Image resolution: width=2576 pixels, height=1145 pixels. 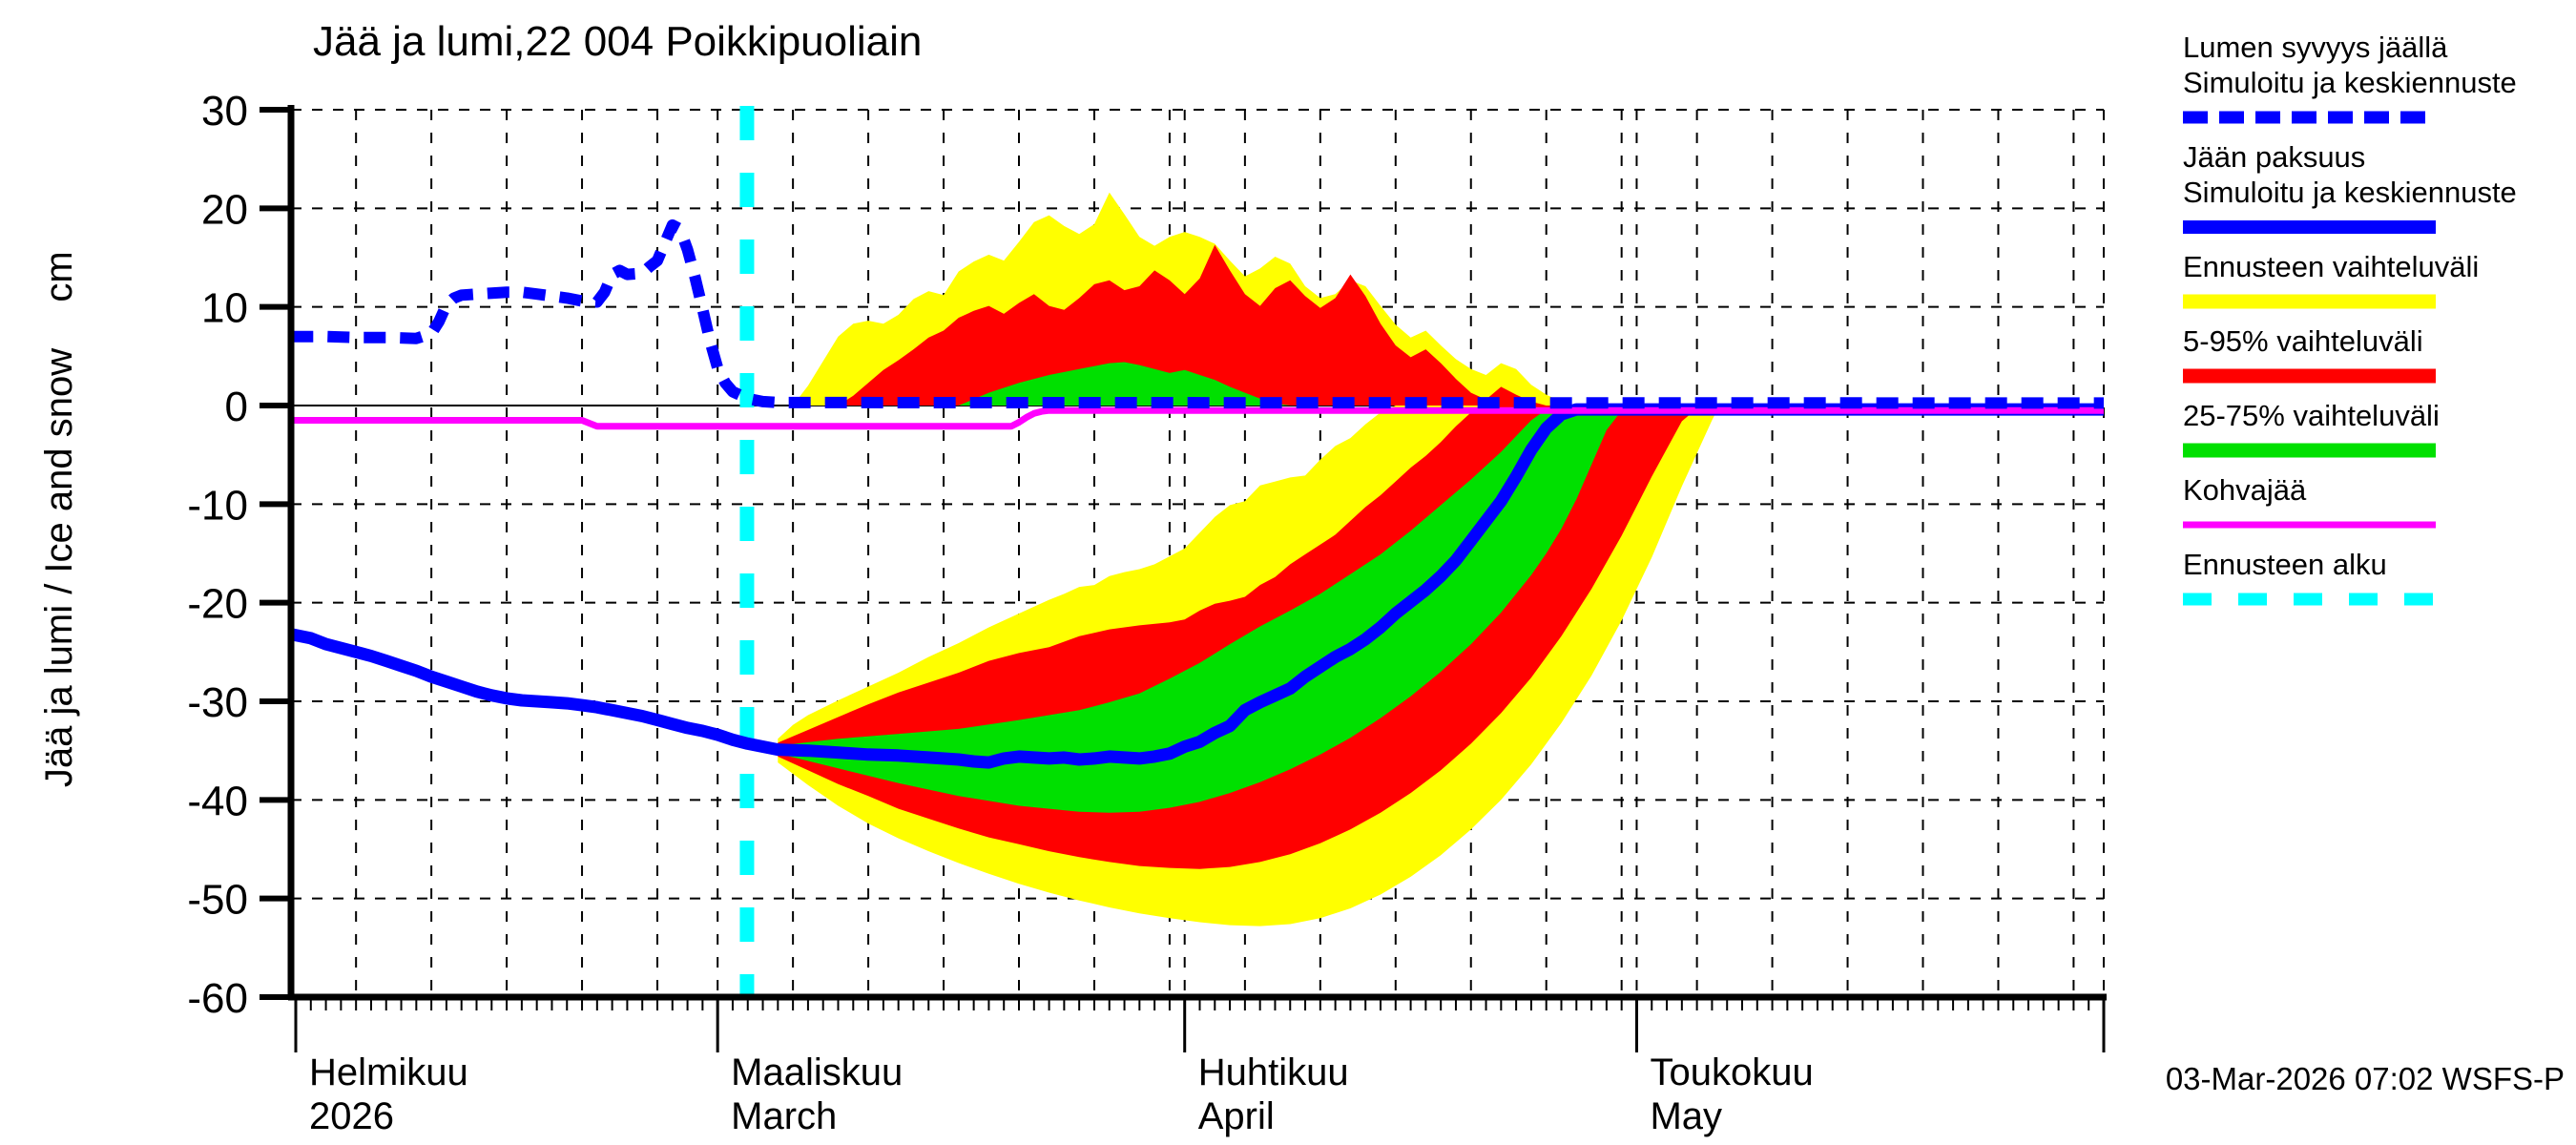 I want to click on legend-label: 5-95% vaihteluväli, so click(x=2303, y=341).